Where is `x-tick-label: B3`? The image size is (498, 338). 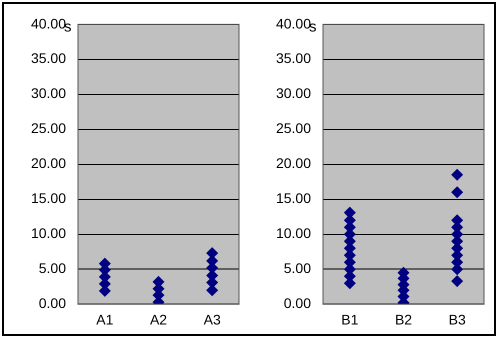
x-tick-label: B3 is located at coordinates (457, 319).